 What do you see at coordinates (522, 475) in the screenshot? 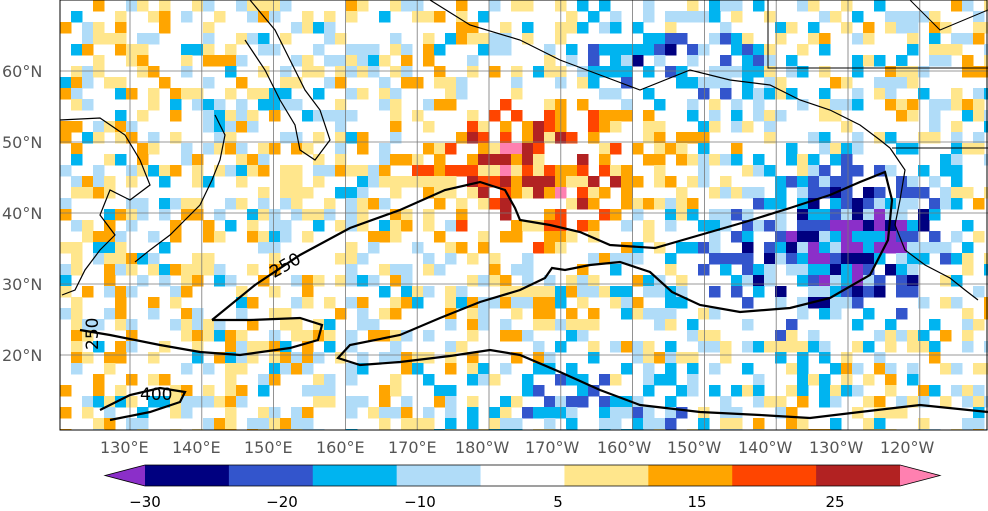
I see `colorbar-outline` at bounding box center [522, 475].